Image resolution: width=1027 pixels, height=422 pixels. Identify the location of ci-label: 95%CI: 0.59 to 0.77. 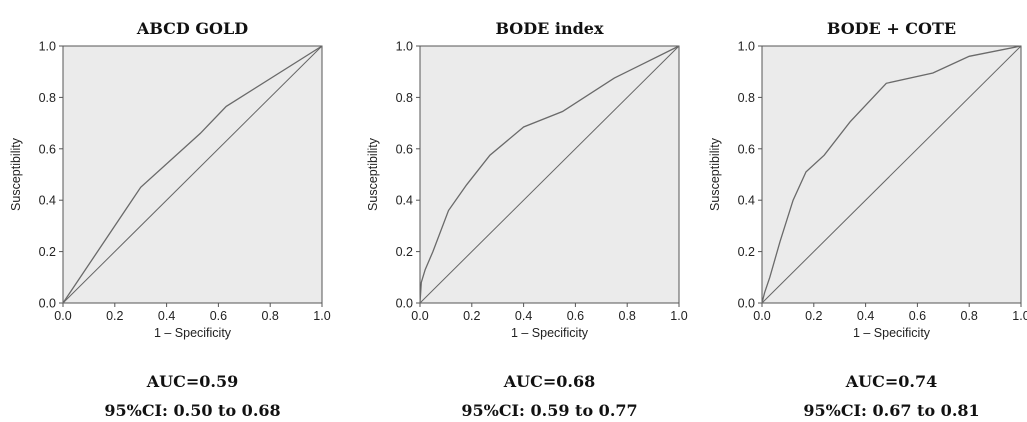
(549, 410).